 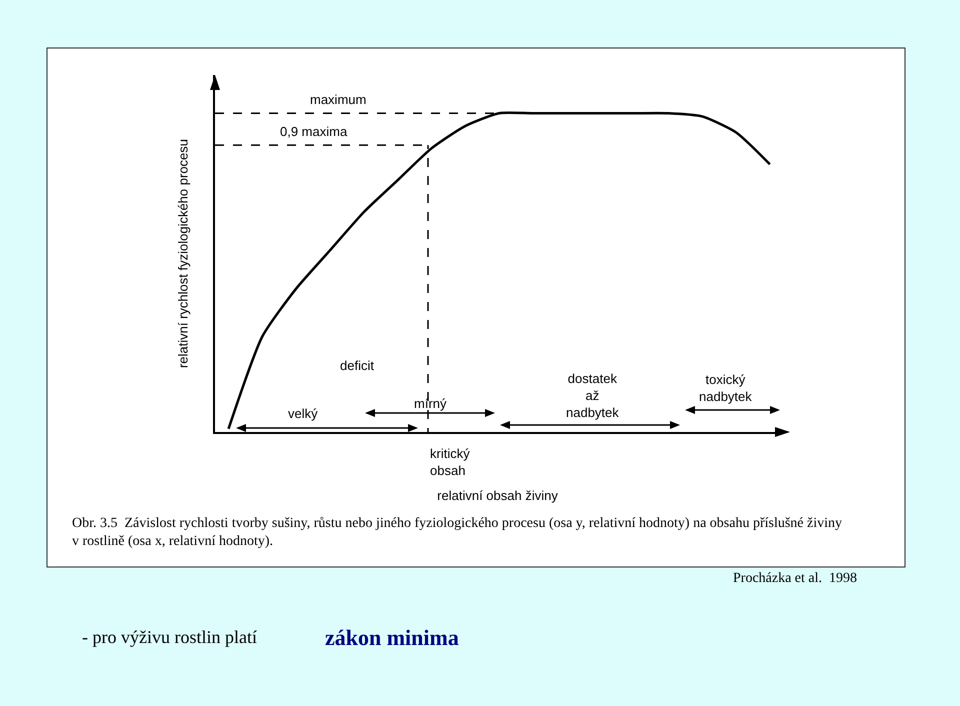 I want to click on text: zákon minima, so click(x=392, y=637).